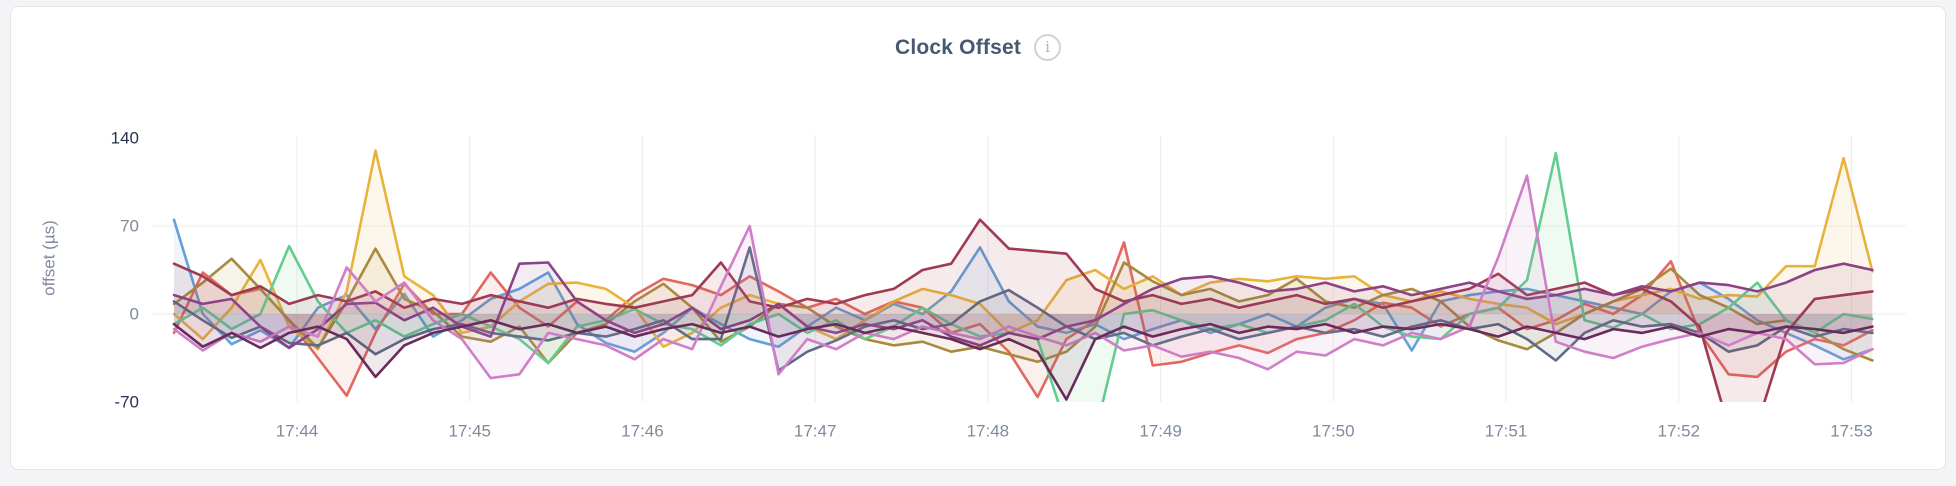  What do you see at coordinates (129, 226) in the screenshot?
I see `y-tick-label: 70` at bounding box center [129, 226].